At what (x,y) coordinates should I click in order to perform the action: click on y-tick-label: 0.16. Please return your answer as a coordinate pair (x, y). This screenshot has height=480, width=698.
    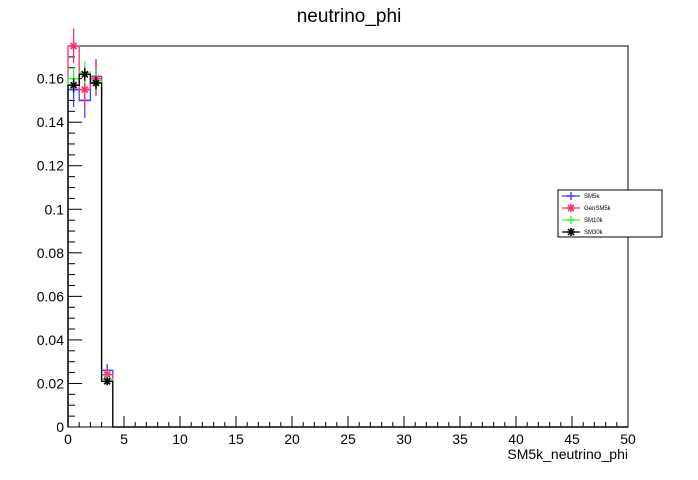
    Looking at the image, I should click on (50, 79).